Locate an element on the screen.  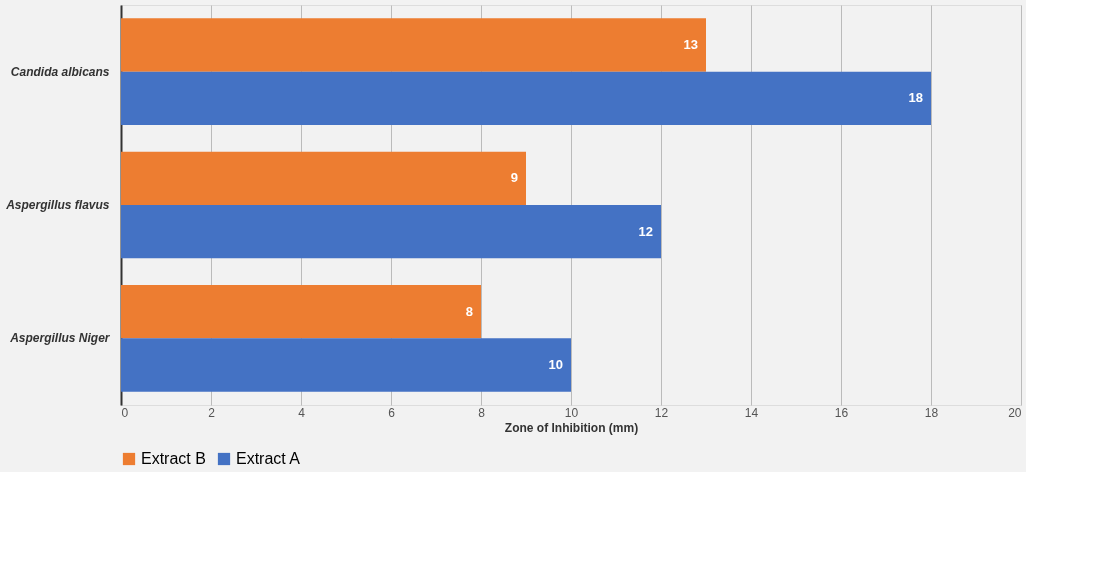
x-tick-label: 6 is located at coordinates (392, 412).